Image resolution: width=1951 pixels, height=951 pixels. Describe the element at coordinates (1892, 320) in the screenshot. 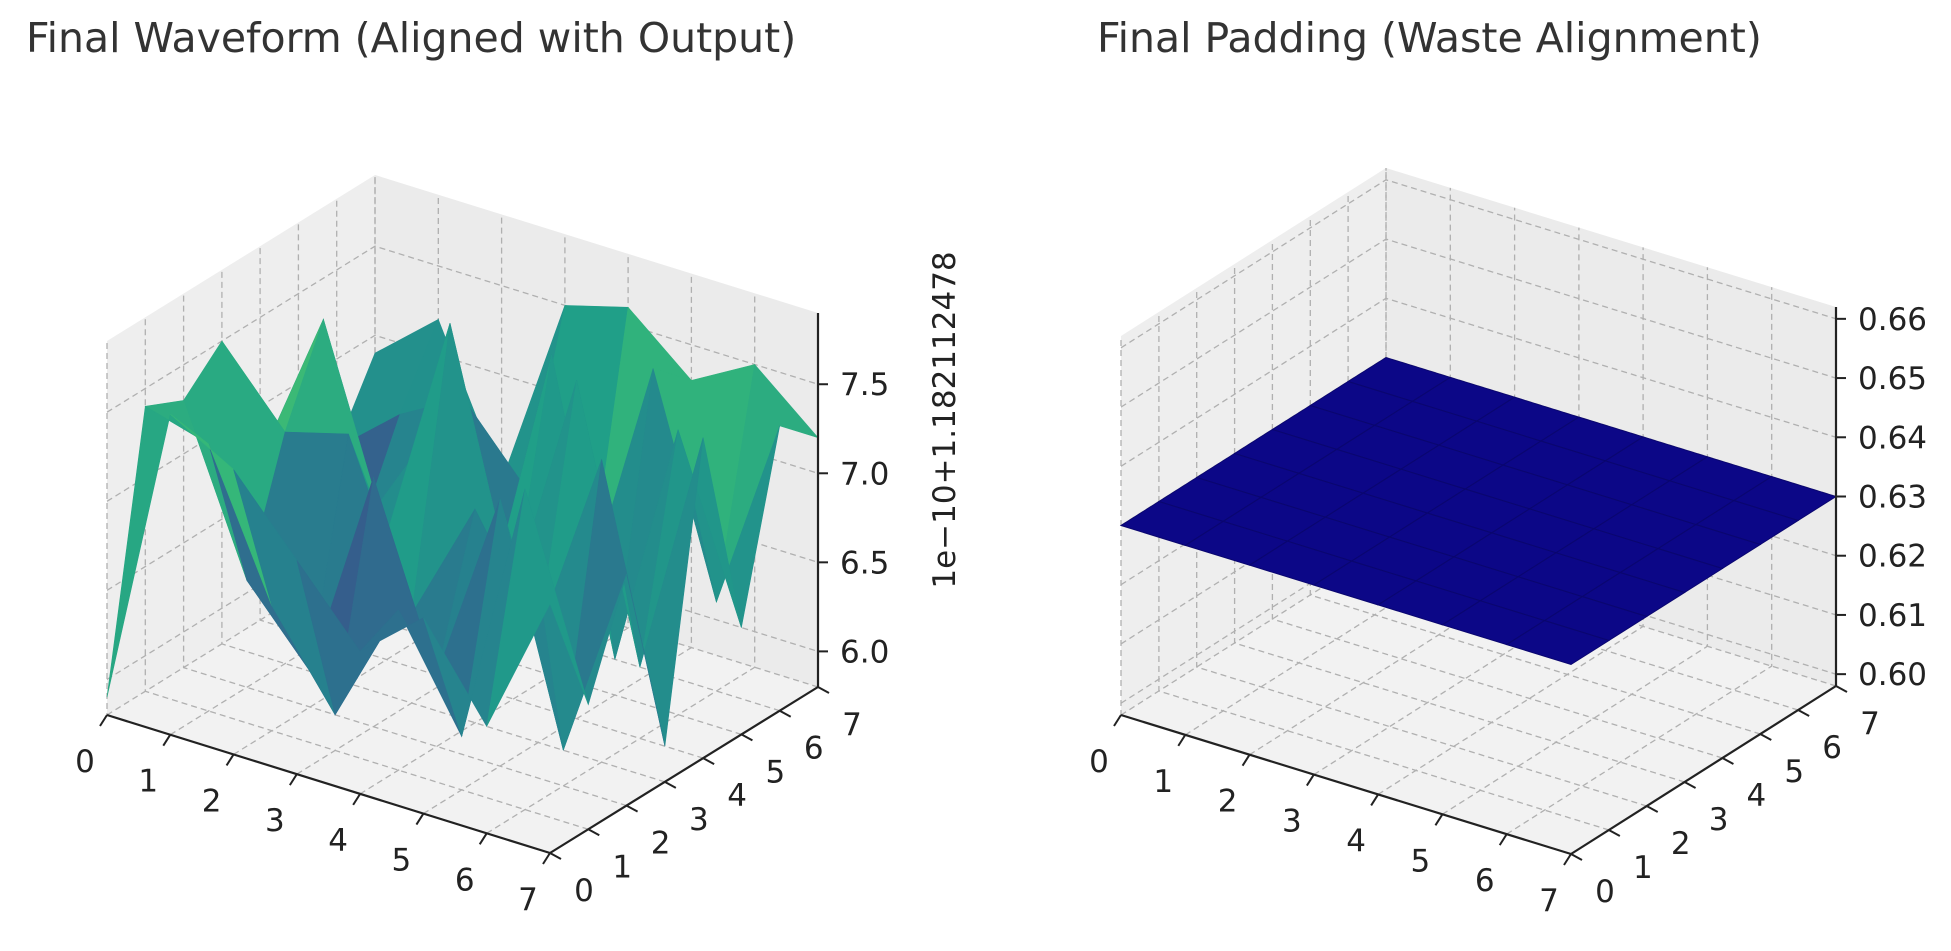

I see `z-tick-label: 0.66` at that location.